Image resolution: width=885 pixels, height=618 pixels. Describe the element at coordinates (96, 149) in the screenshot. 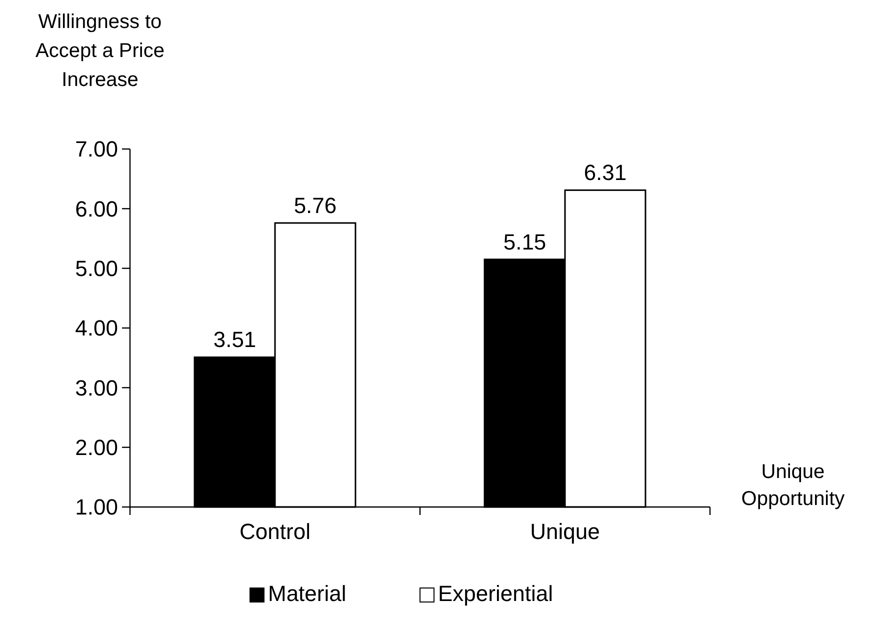

I see `y-tick-label: 7.00` at that location.